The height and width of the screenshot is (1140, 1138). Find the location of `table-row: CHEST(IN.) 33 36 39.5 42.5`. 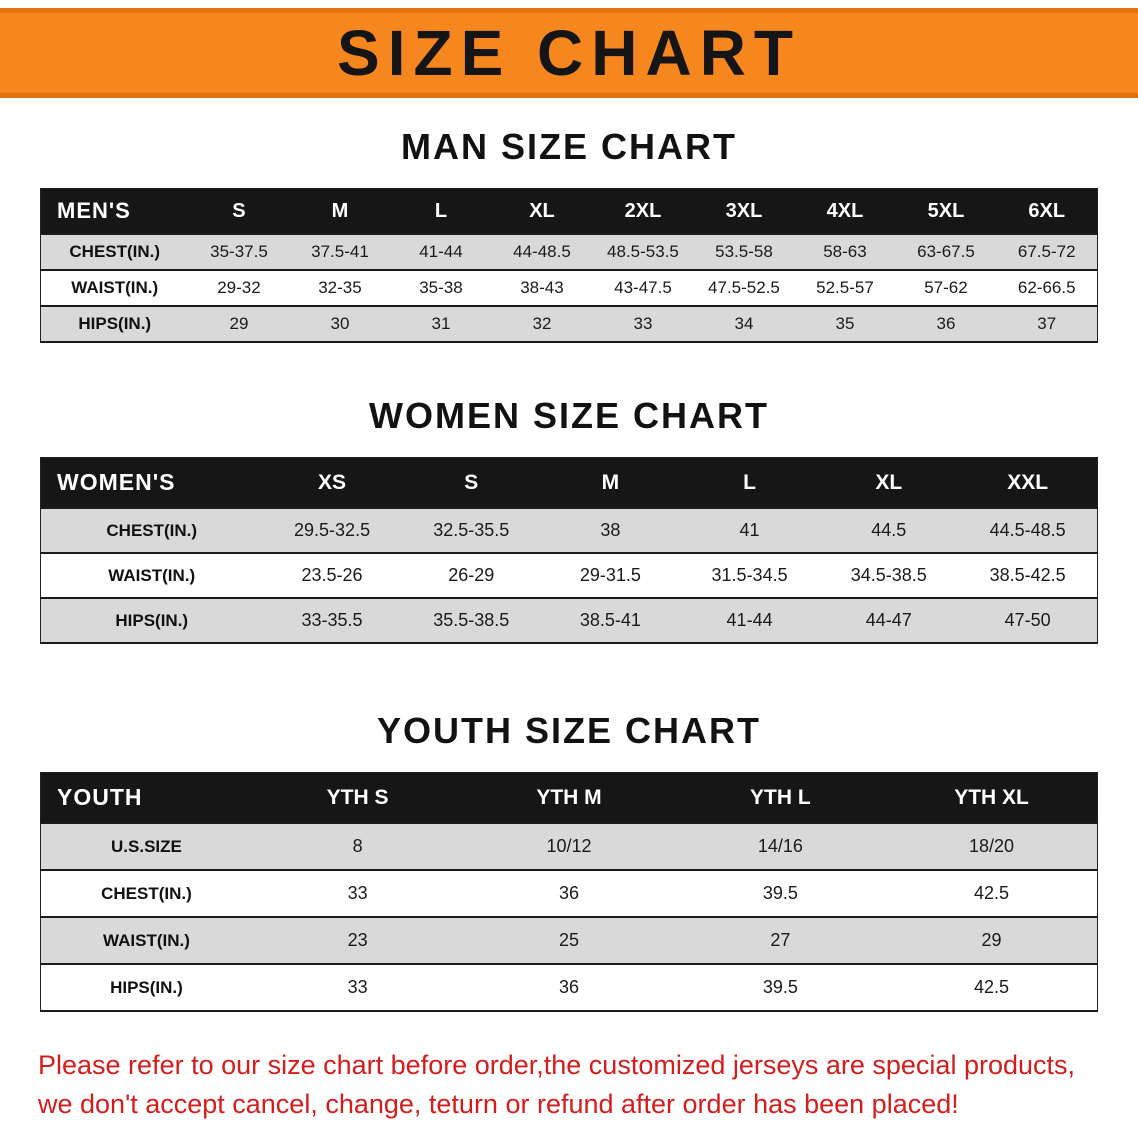

table-row: CHEST(IN.) 33 36 39.5 42.5 is located at coordinates (569, 893).